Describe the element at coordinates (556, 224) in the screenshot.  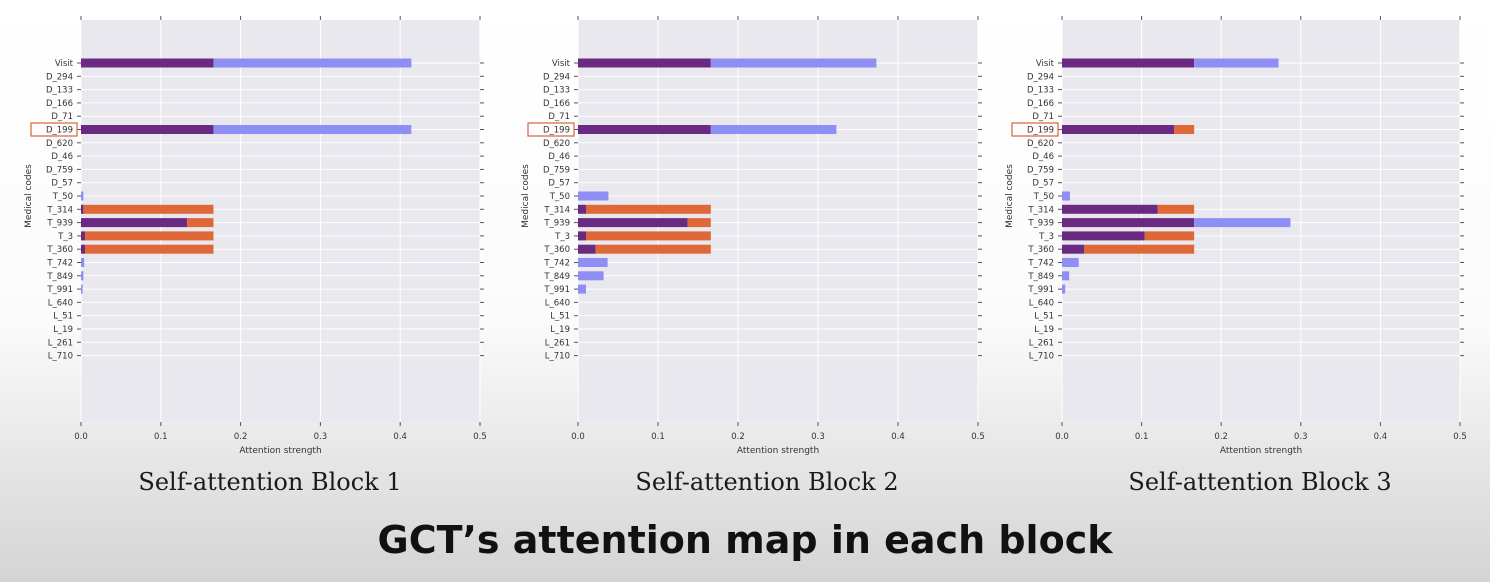
I see `y-tick-label: T_939` at that location.